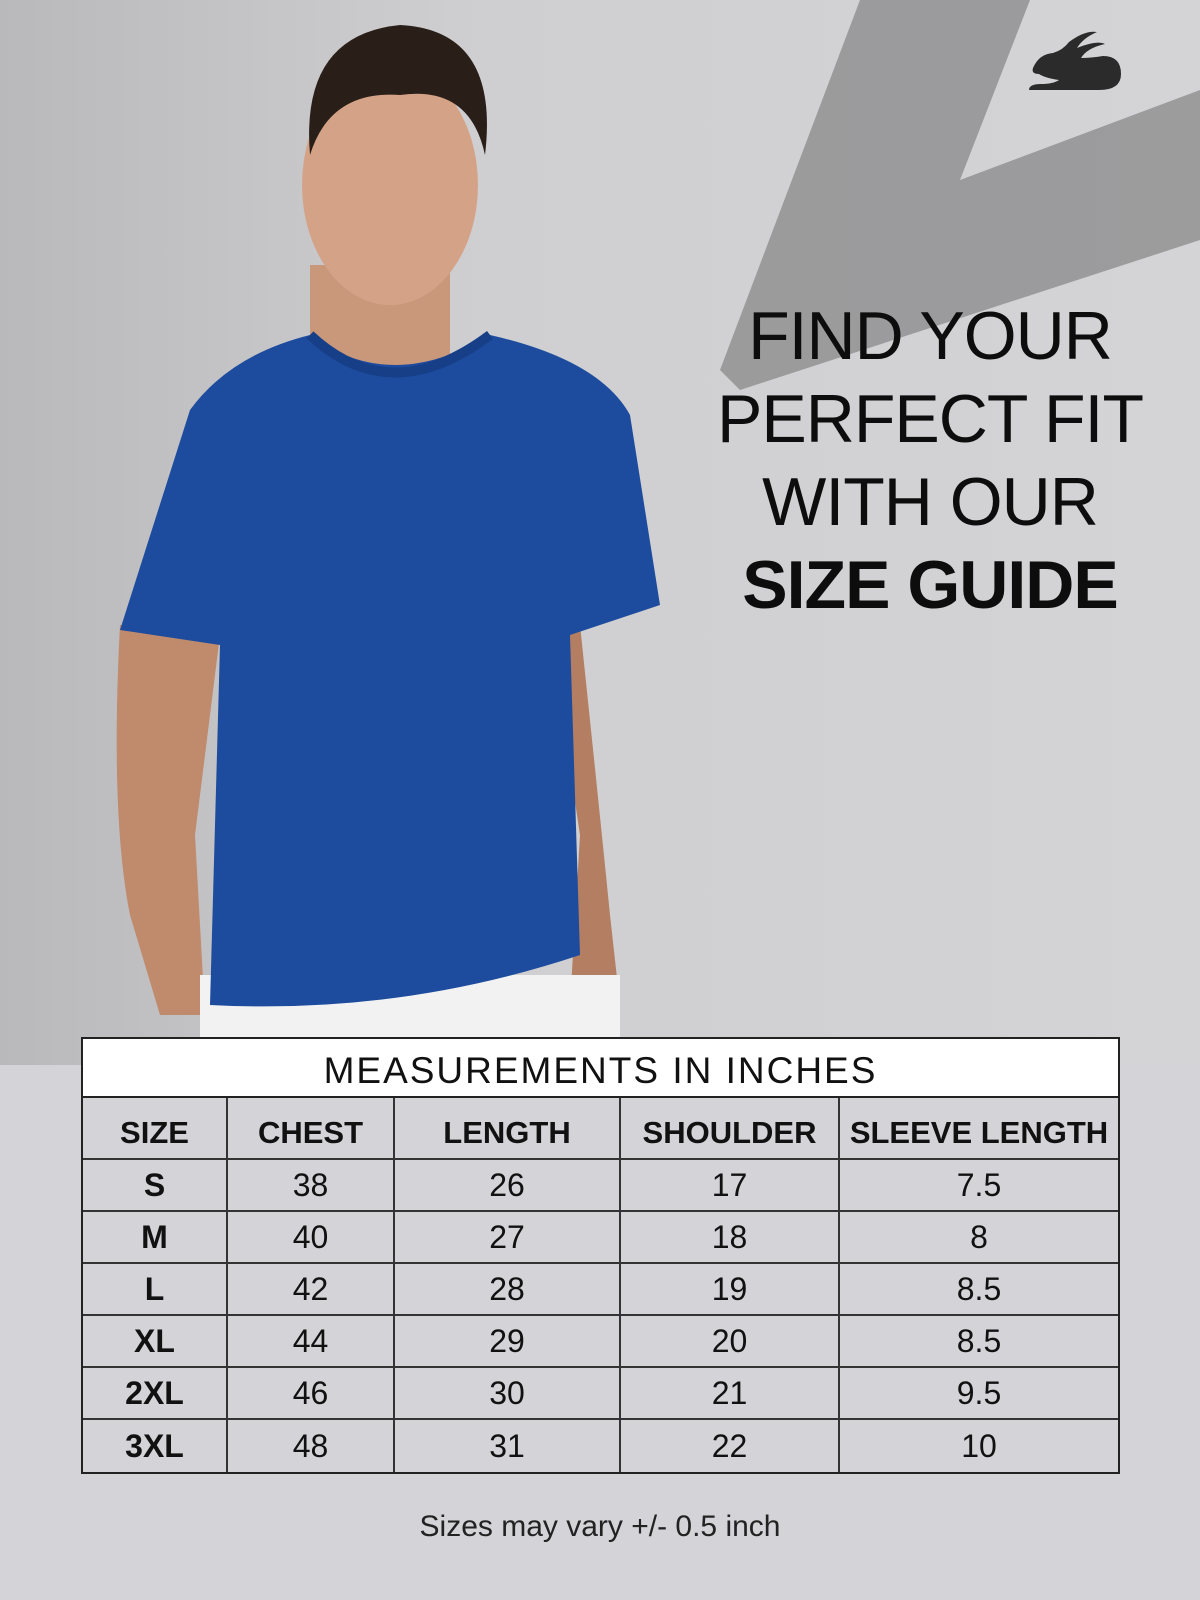 This screenshot has width=1200, height=1600. I want to click on measurement-cell: 9.5, so click(979, 1392).